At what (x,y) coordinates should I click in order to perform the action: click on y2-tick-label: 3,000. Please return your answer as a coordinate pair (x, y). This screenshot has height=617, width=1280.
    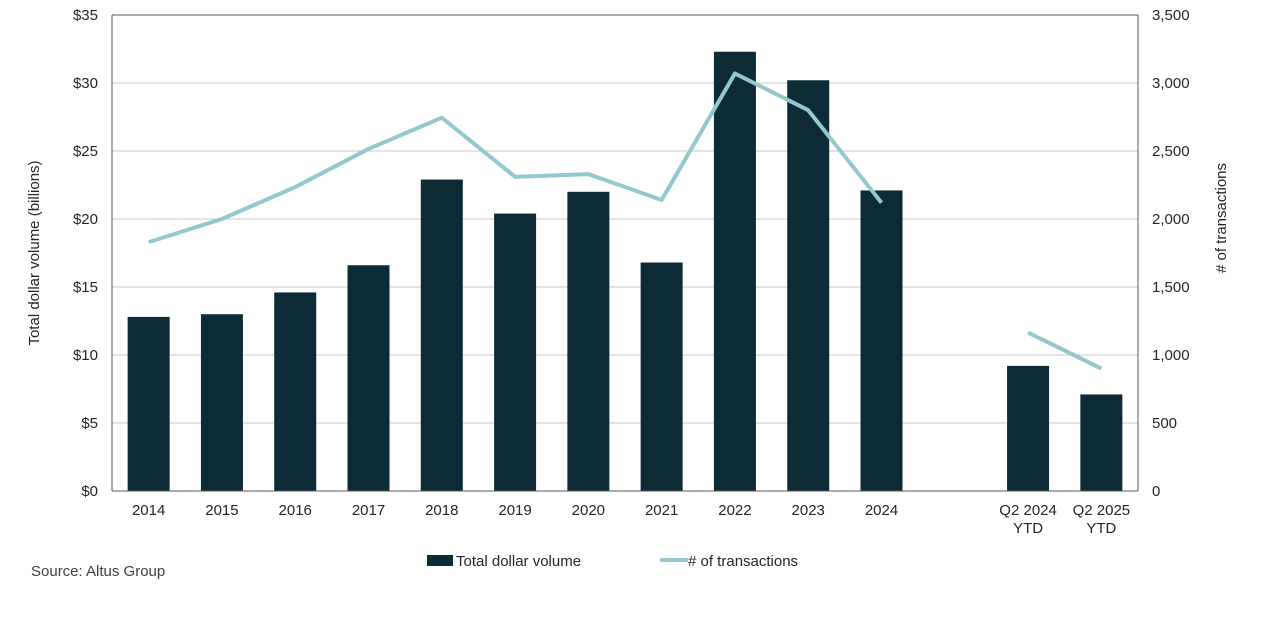
    Looking at the image, I should click on (1171, 83).